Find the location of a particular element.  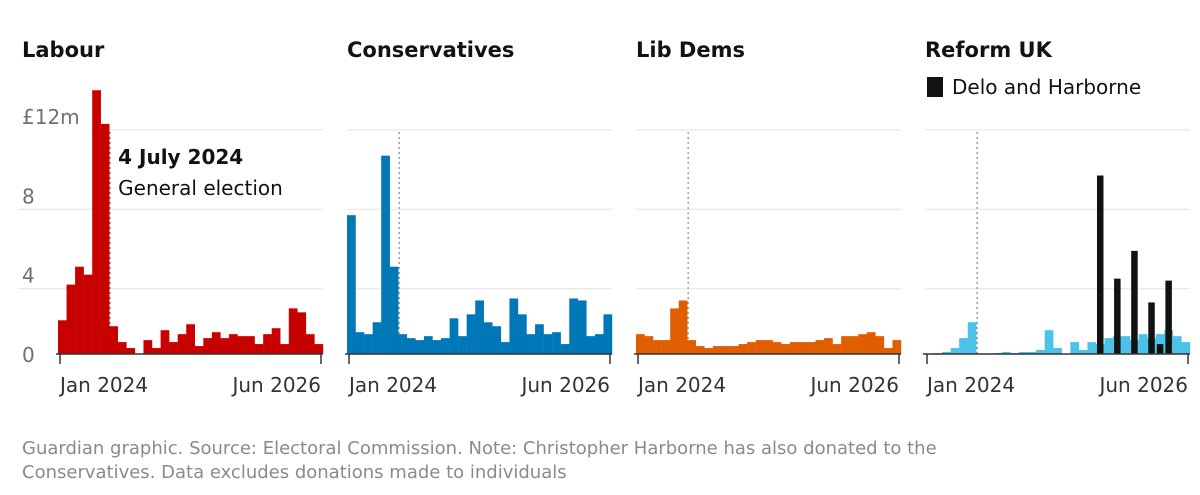

election-annotation-label: General election is located at coordinates (200, 188).